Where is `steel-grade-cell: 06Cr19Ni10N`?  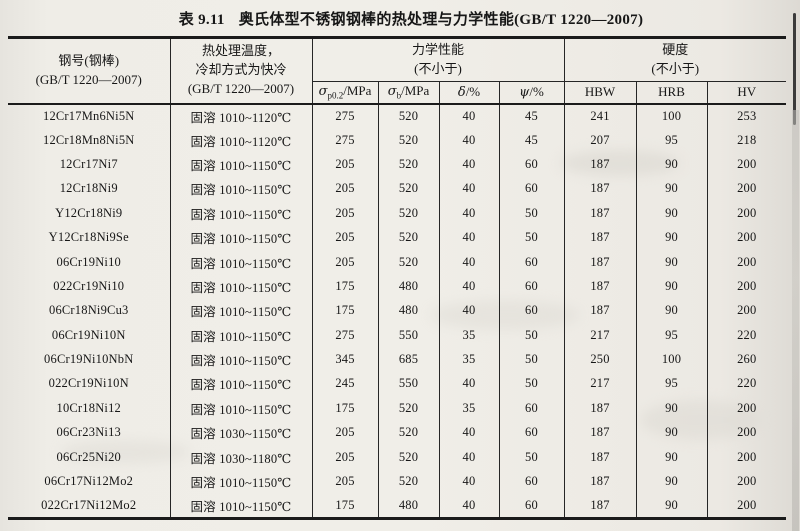
steel-grade-cell: 06Cr19Ni10N is located at coordinates (89, 335).